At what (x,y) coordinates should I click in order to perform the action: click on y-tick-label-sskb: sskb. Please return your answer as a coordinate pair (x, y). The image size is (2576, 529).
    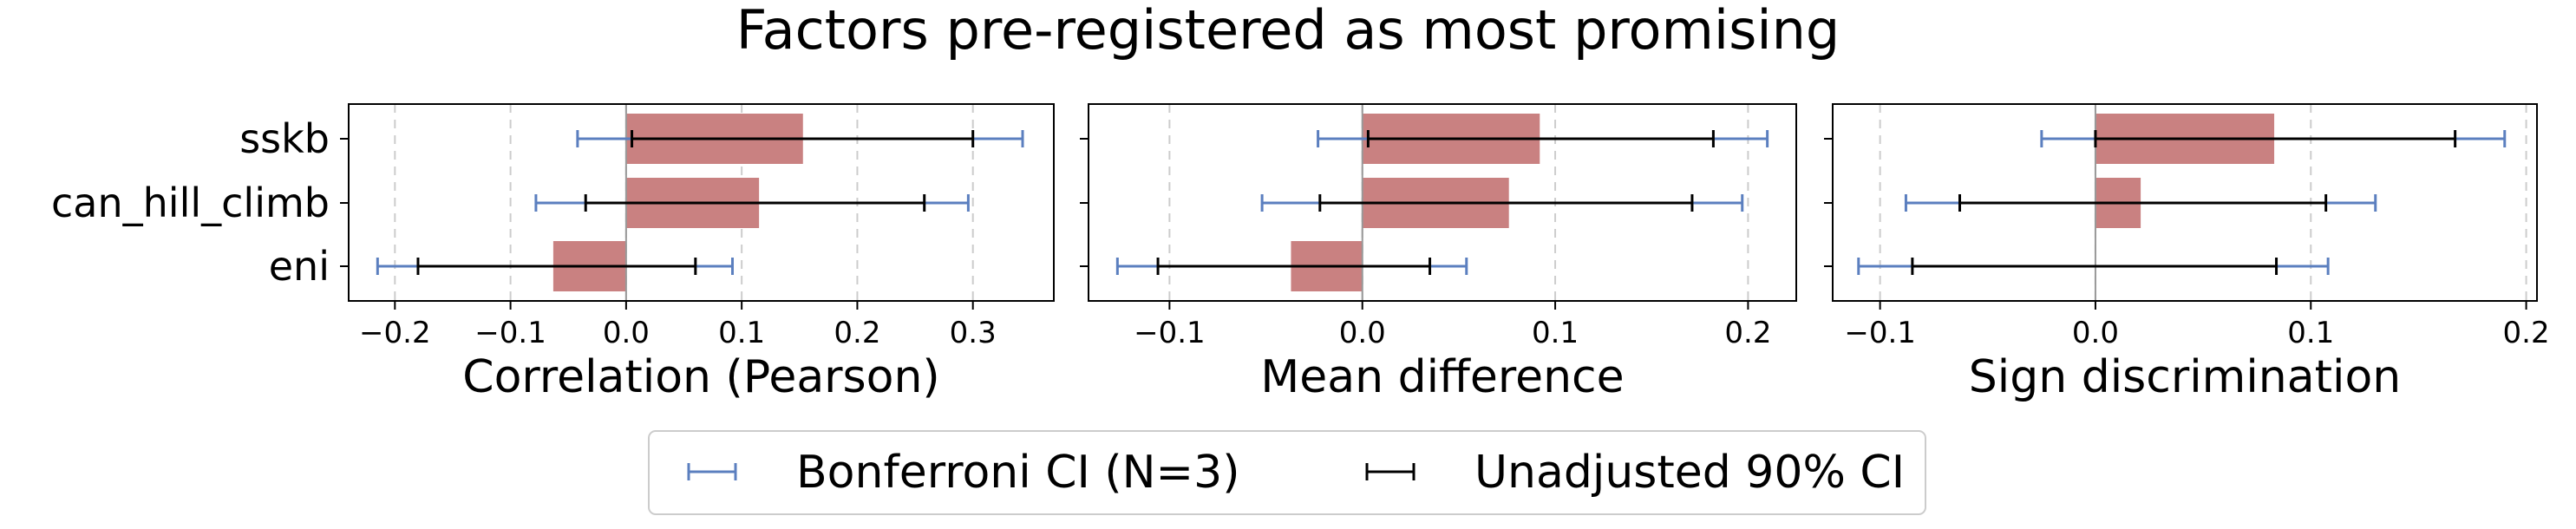
    Looking at the image, I should click on (284, 138).